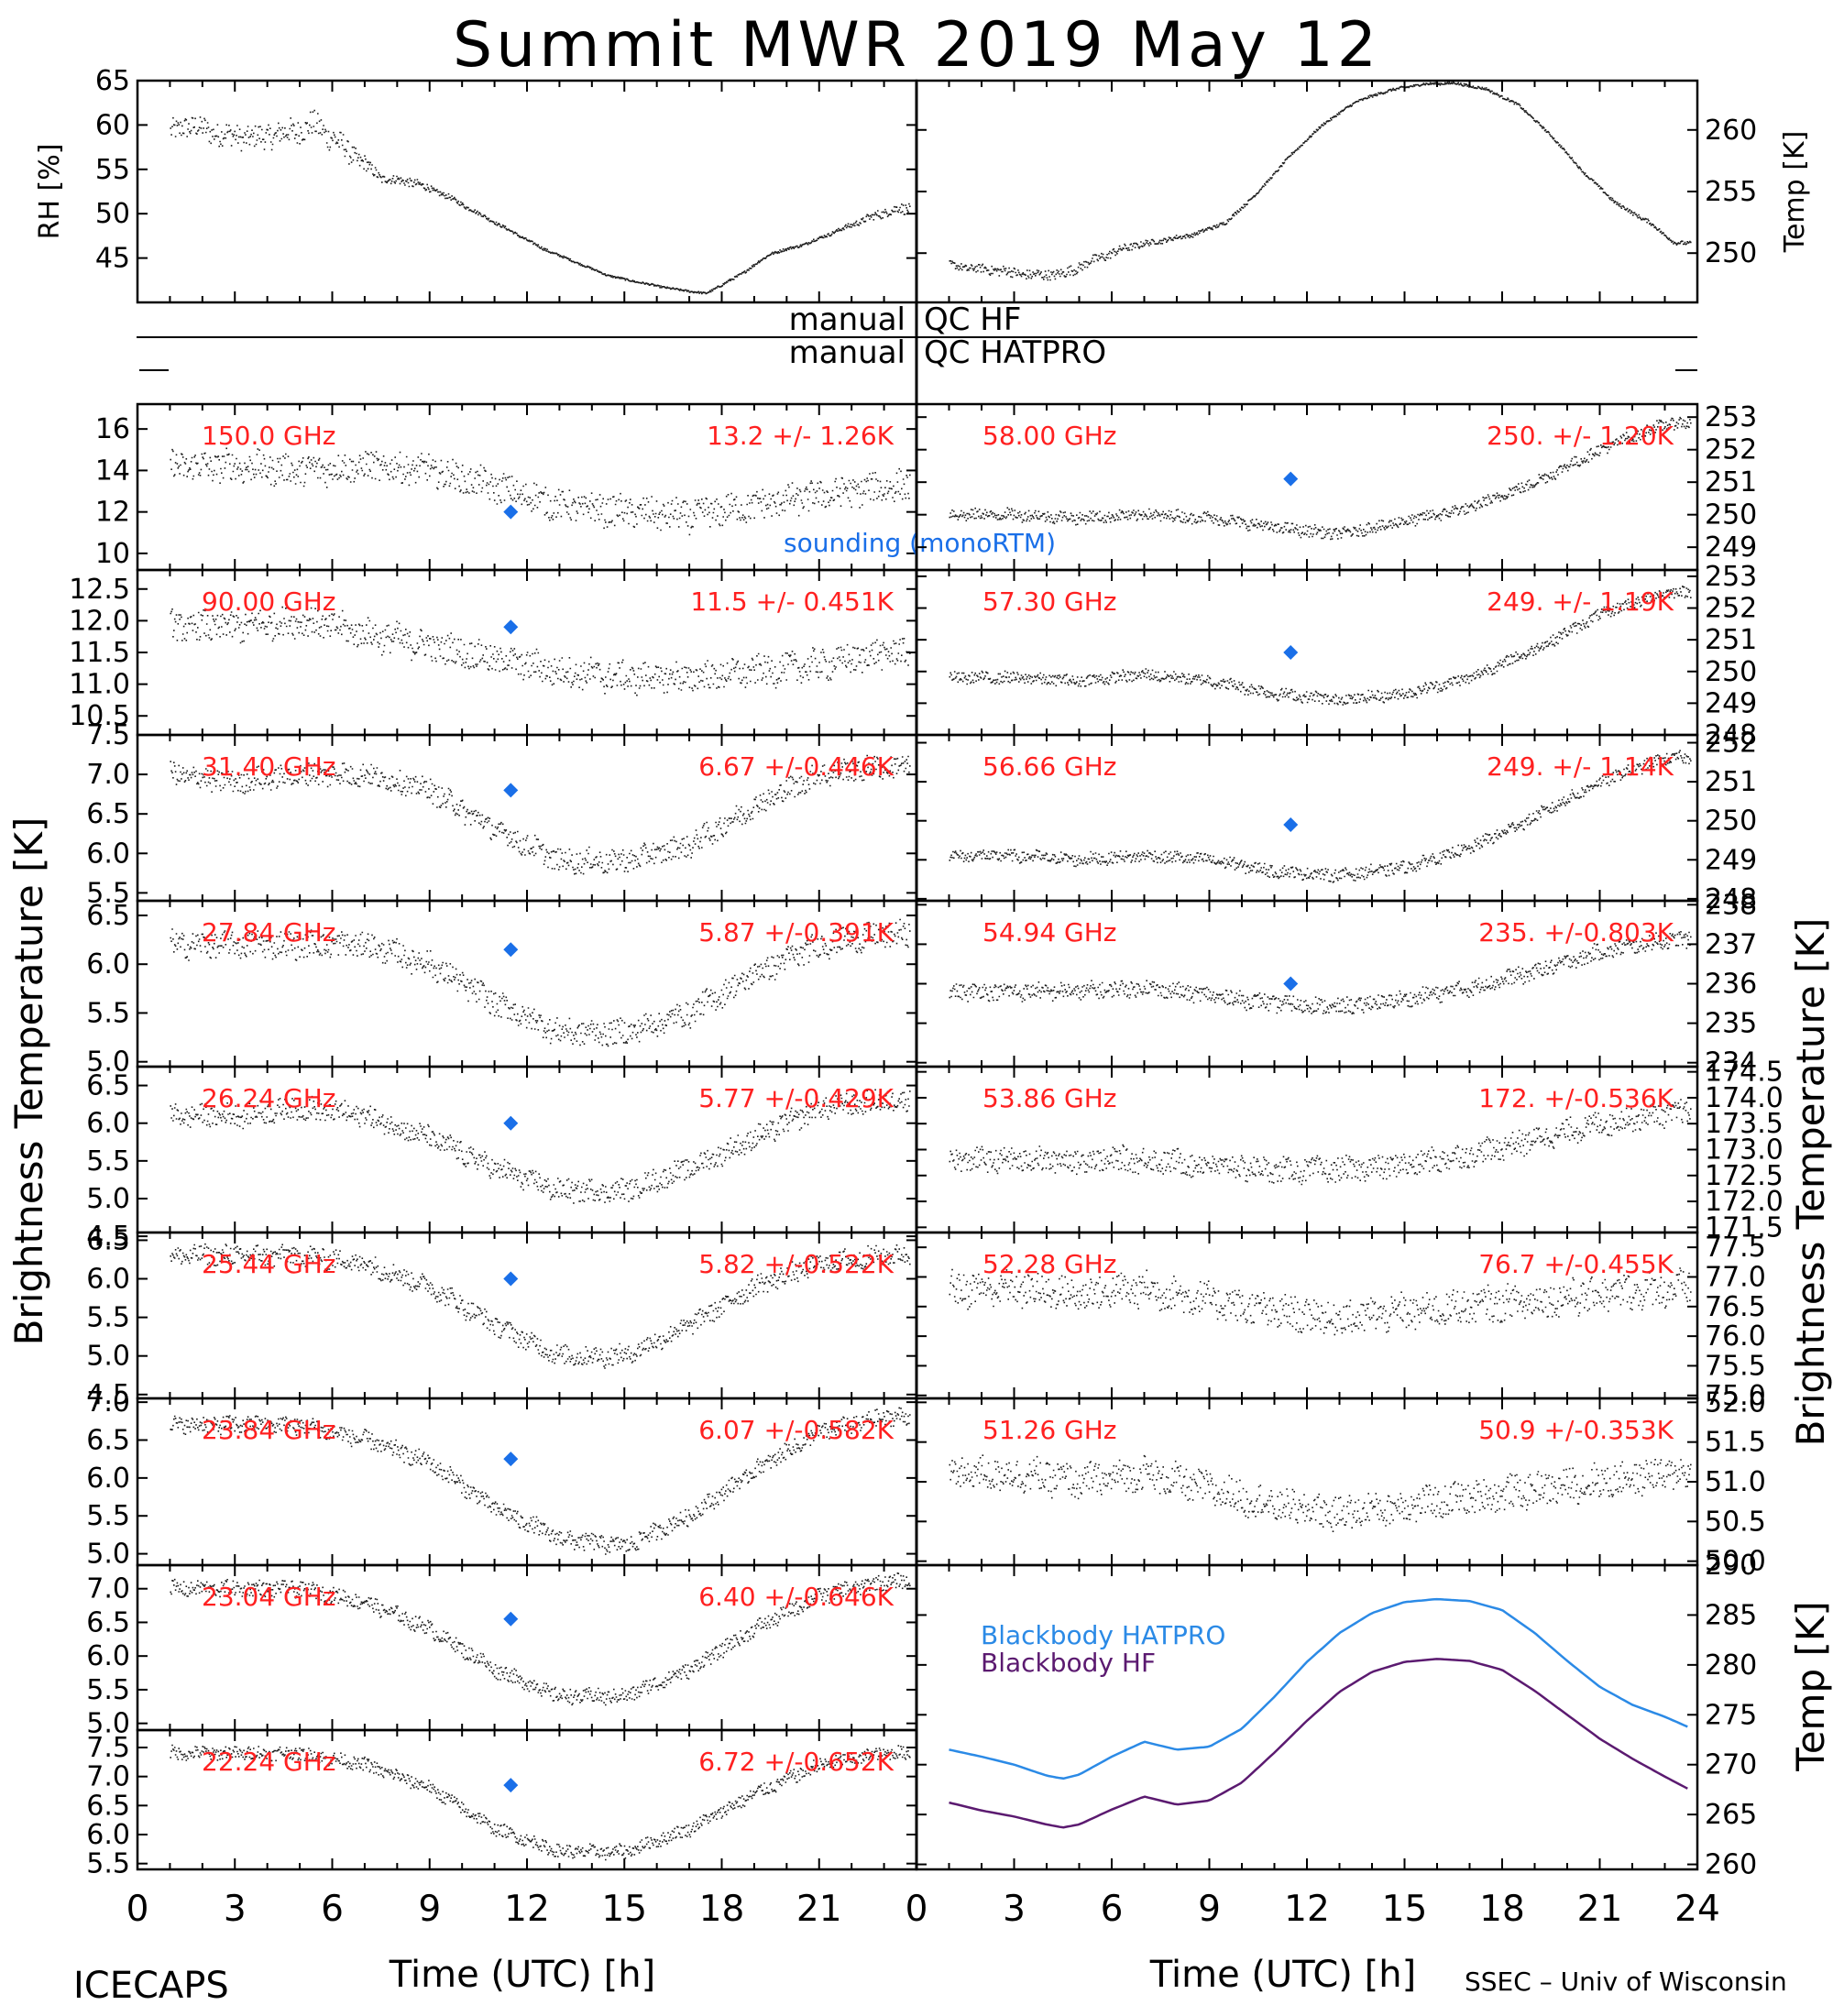 The width and height of the screenshot is (1833, 2016). What do you see at coordinates (151, 1986) in the screenshot?
I see `footer-left: ICECAPS` at bounding box center [151, 1986].